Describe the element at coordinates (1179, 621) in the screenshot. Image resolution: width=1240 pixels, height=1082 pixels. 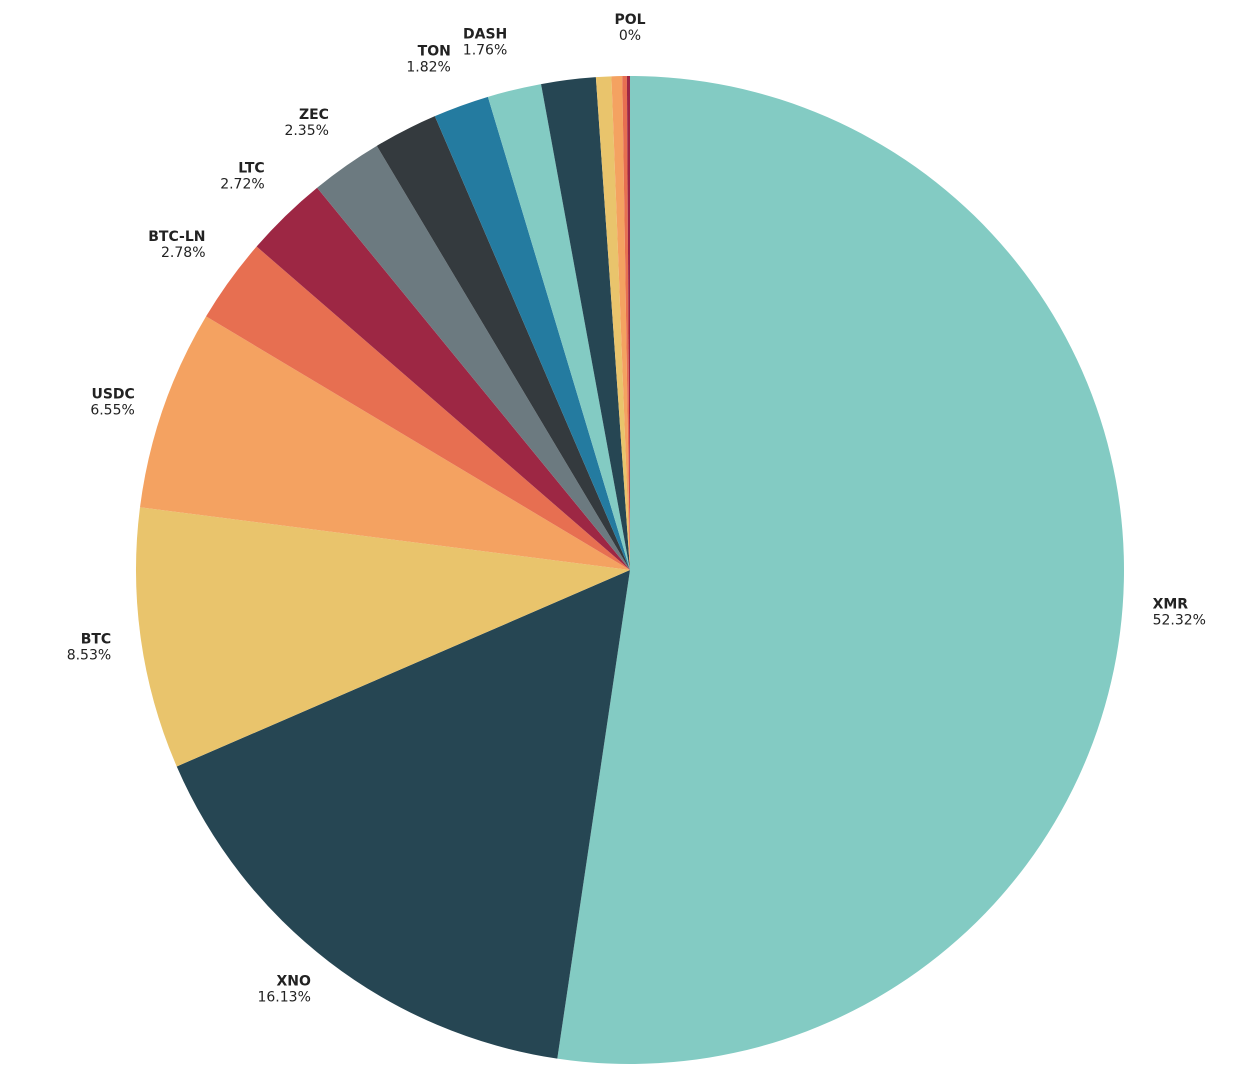
I see `slice-value-label: 52.32%` at that location.